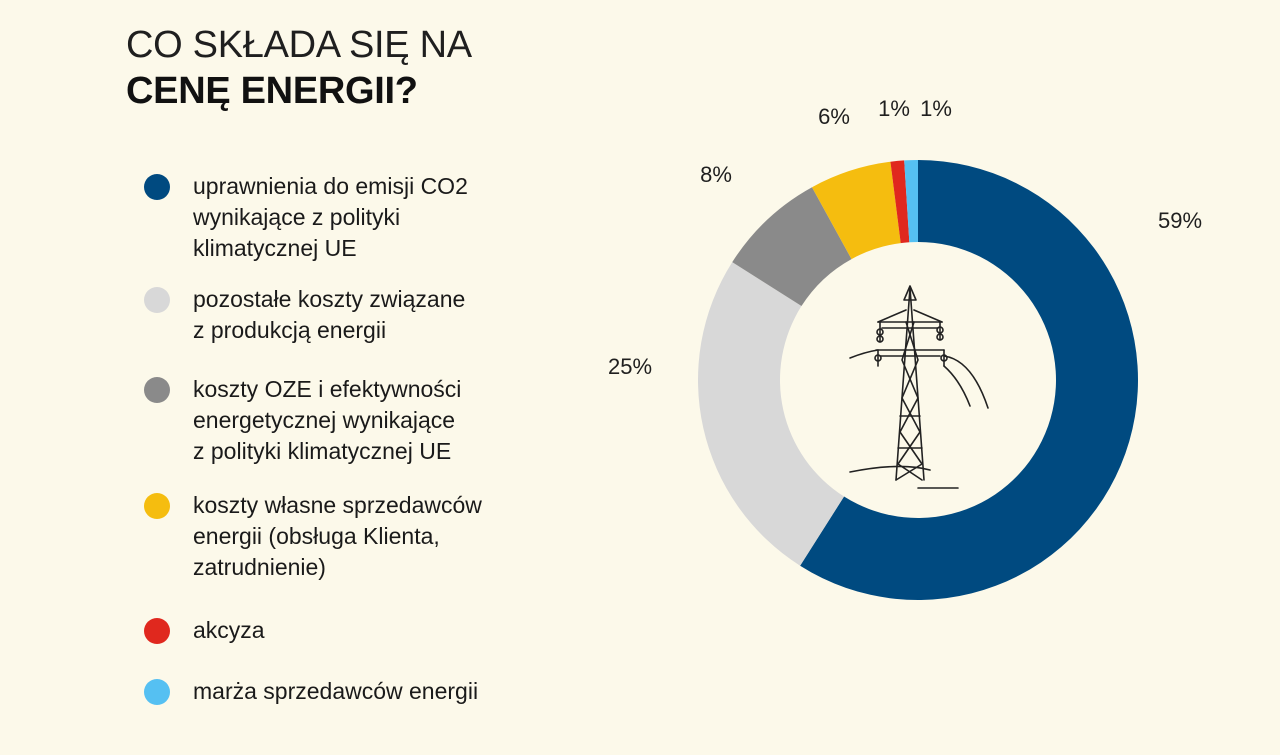  I want to click on legend-label: akcyza, so click(229, 630).